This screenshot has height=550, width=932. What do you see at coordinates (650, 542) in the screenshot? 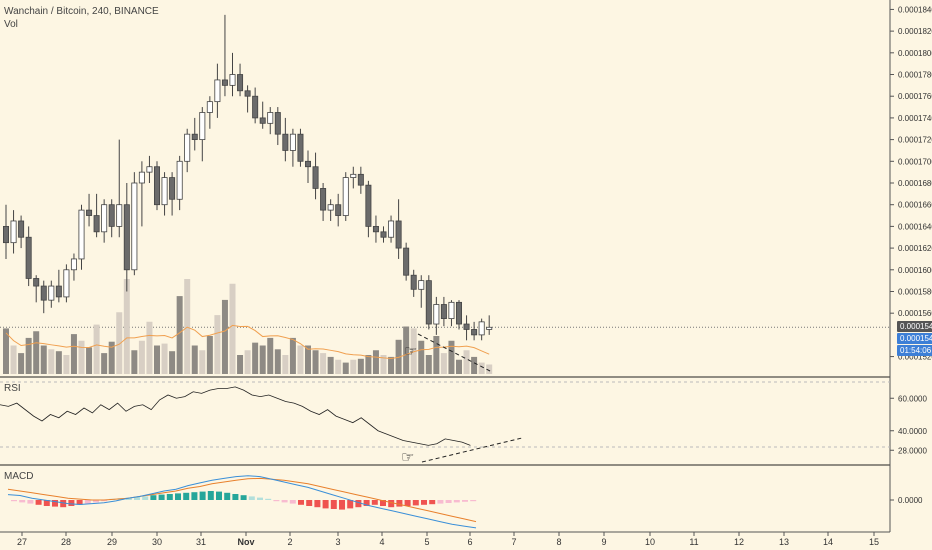
I see `time-tick-label: 10` at bounding box center [650, 542].